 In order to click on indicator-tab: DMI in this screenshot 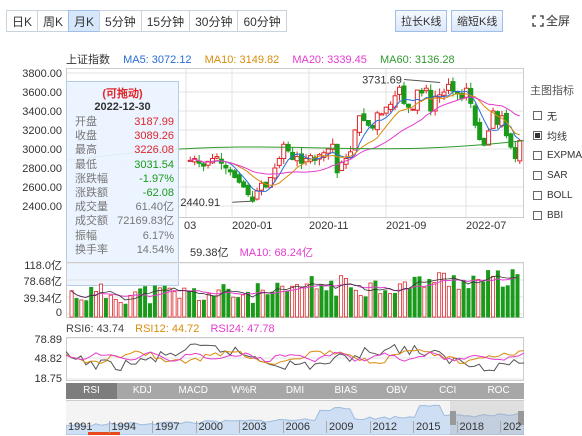, I will do `click(295, 390)`.